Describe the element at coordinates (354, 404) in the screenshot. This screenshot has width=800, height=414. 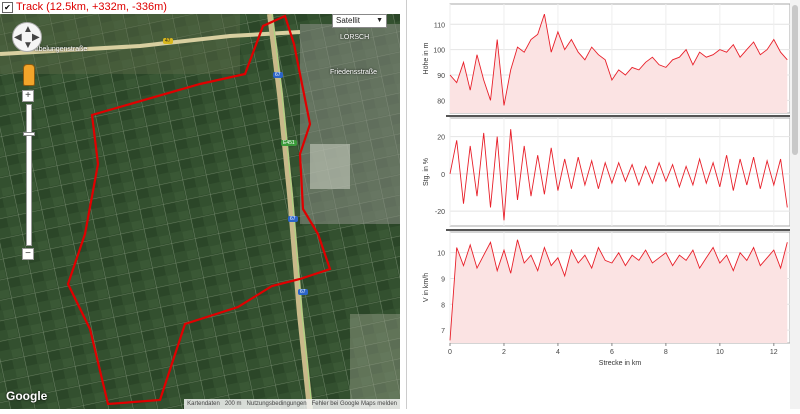
I see `report-error-link: Fehler bei Google Maps melden` at that location.